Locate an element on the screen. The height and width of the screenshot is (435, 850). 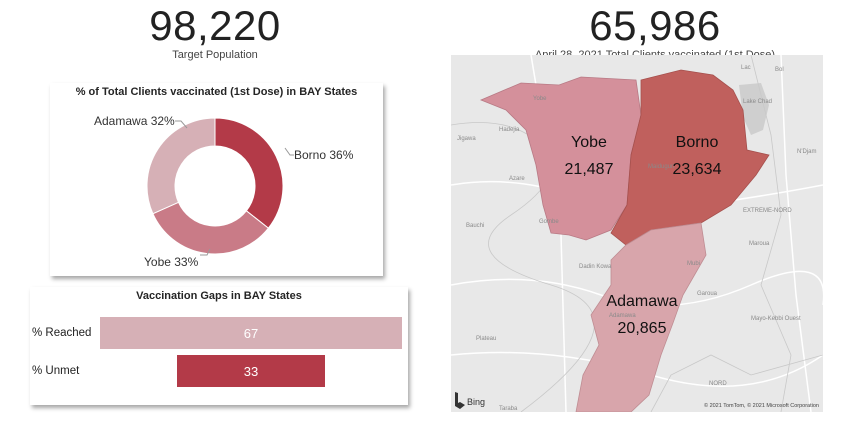
map-label-borno-name: Borno is located at coordinates (697, 142).